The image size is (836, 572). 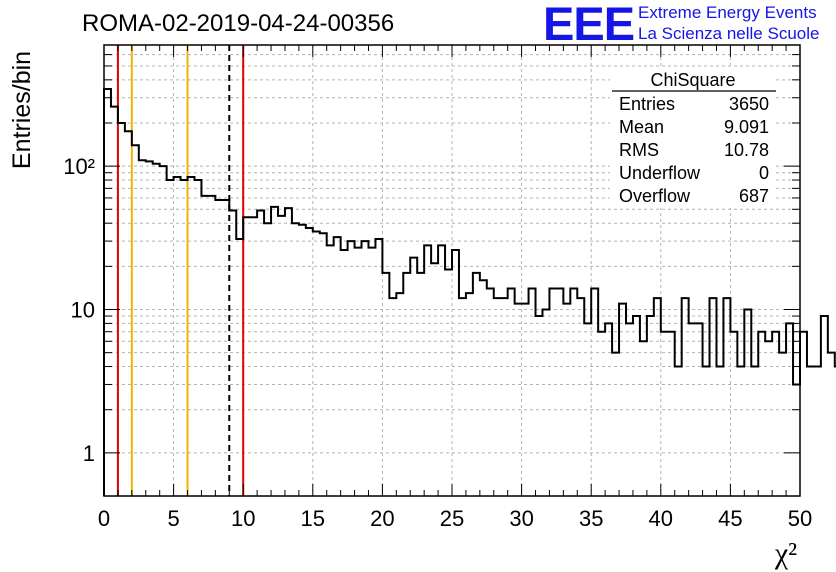 I want to click on x-tick-label: 0, so click(x=104, y=518).